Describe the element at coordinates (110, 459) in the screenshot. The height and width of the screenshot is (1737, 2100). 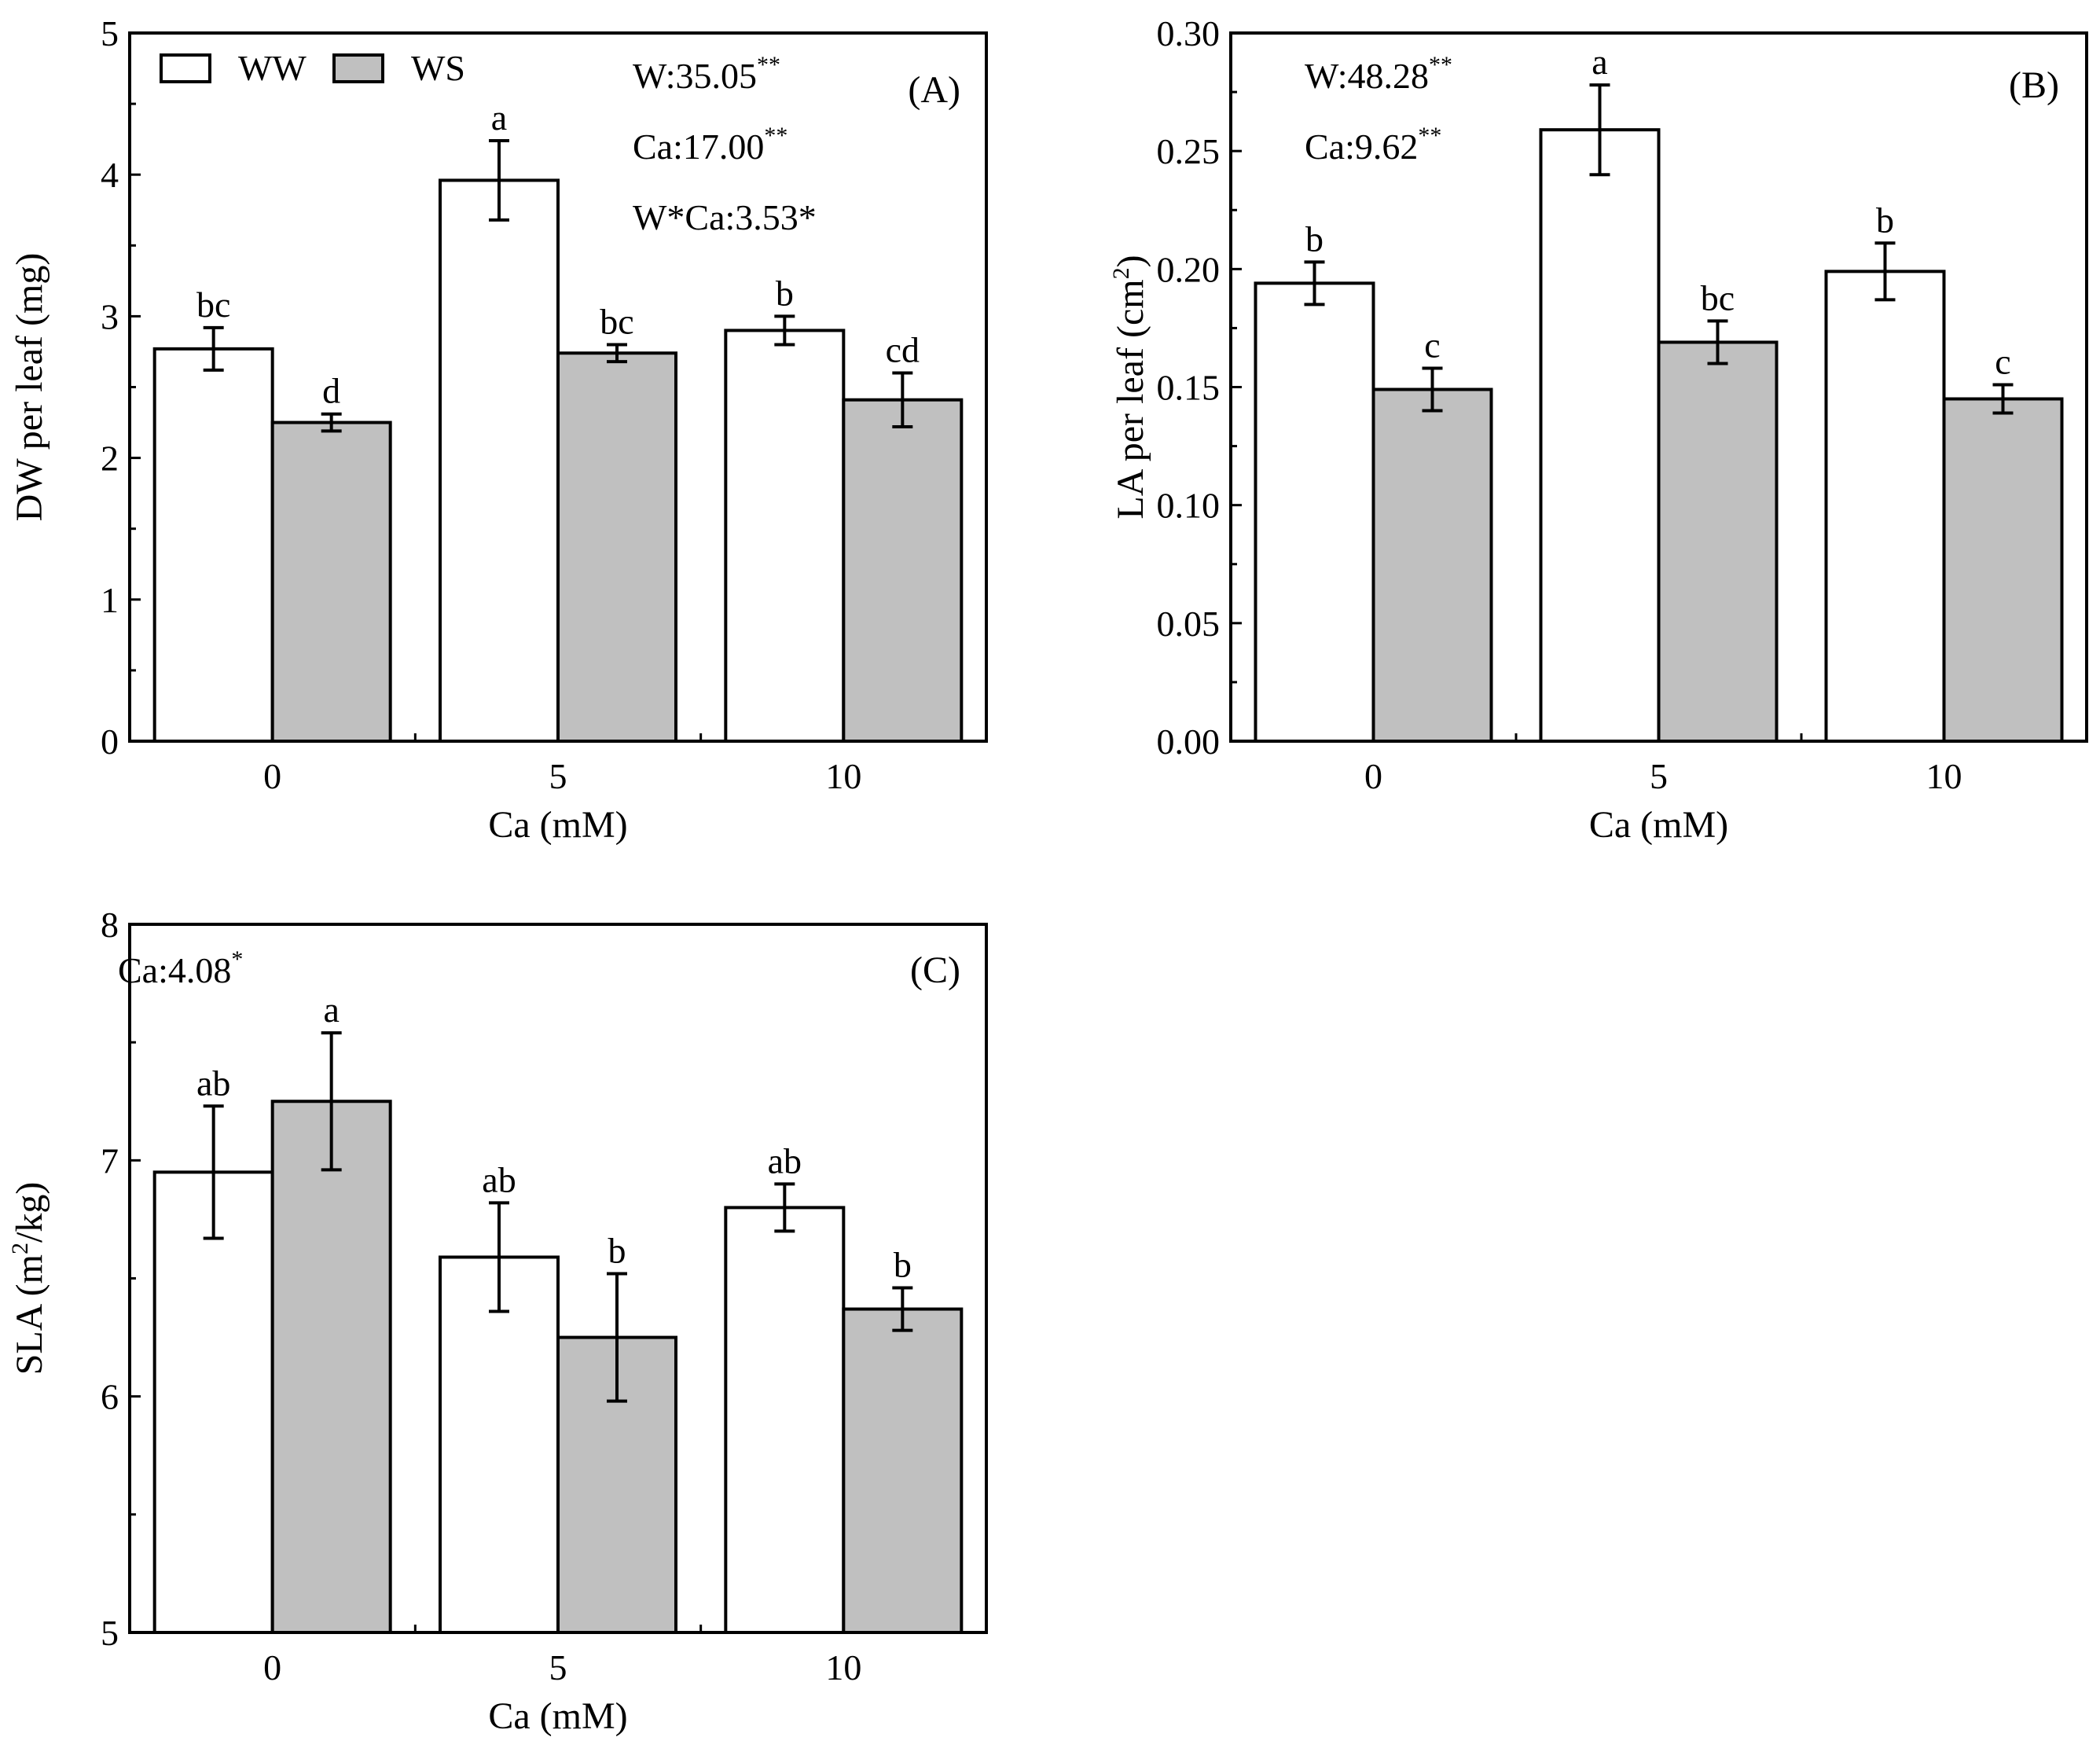
I see `y-tick-label: 2` at that location.